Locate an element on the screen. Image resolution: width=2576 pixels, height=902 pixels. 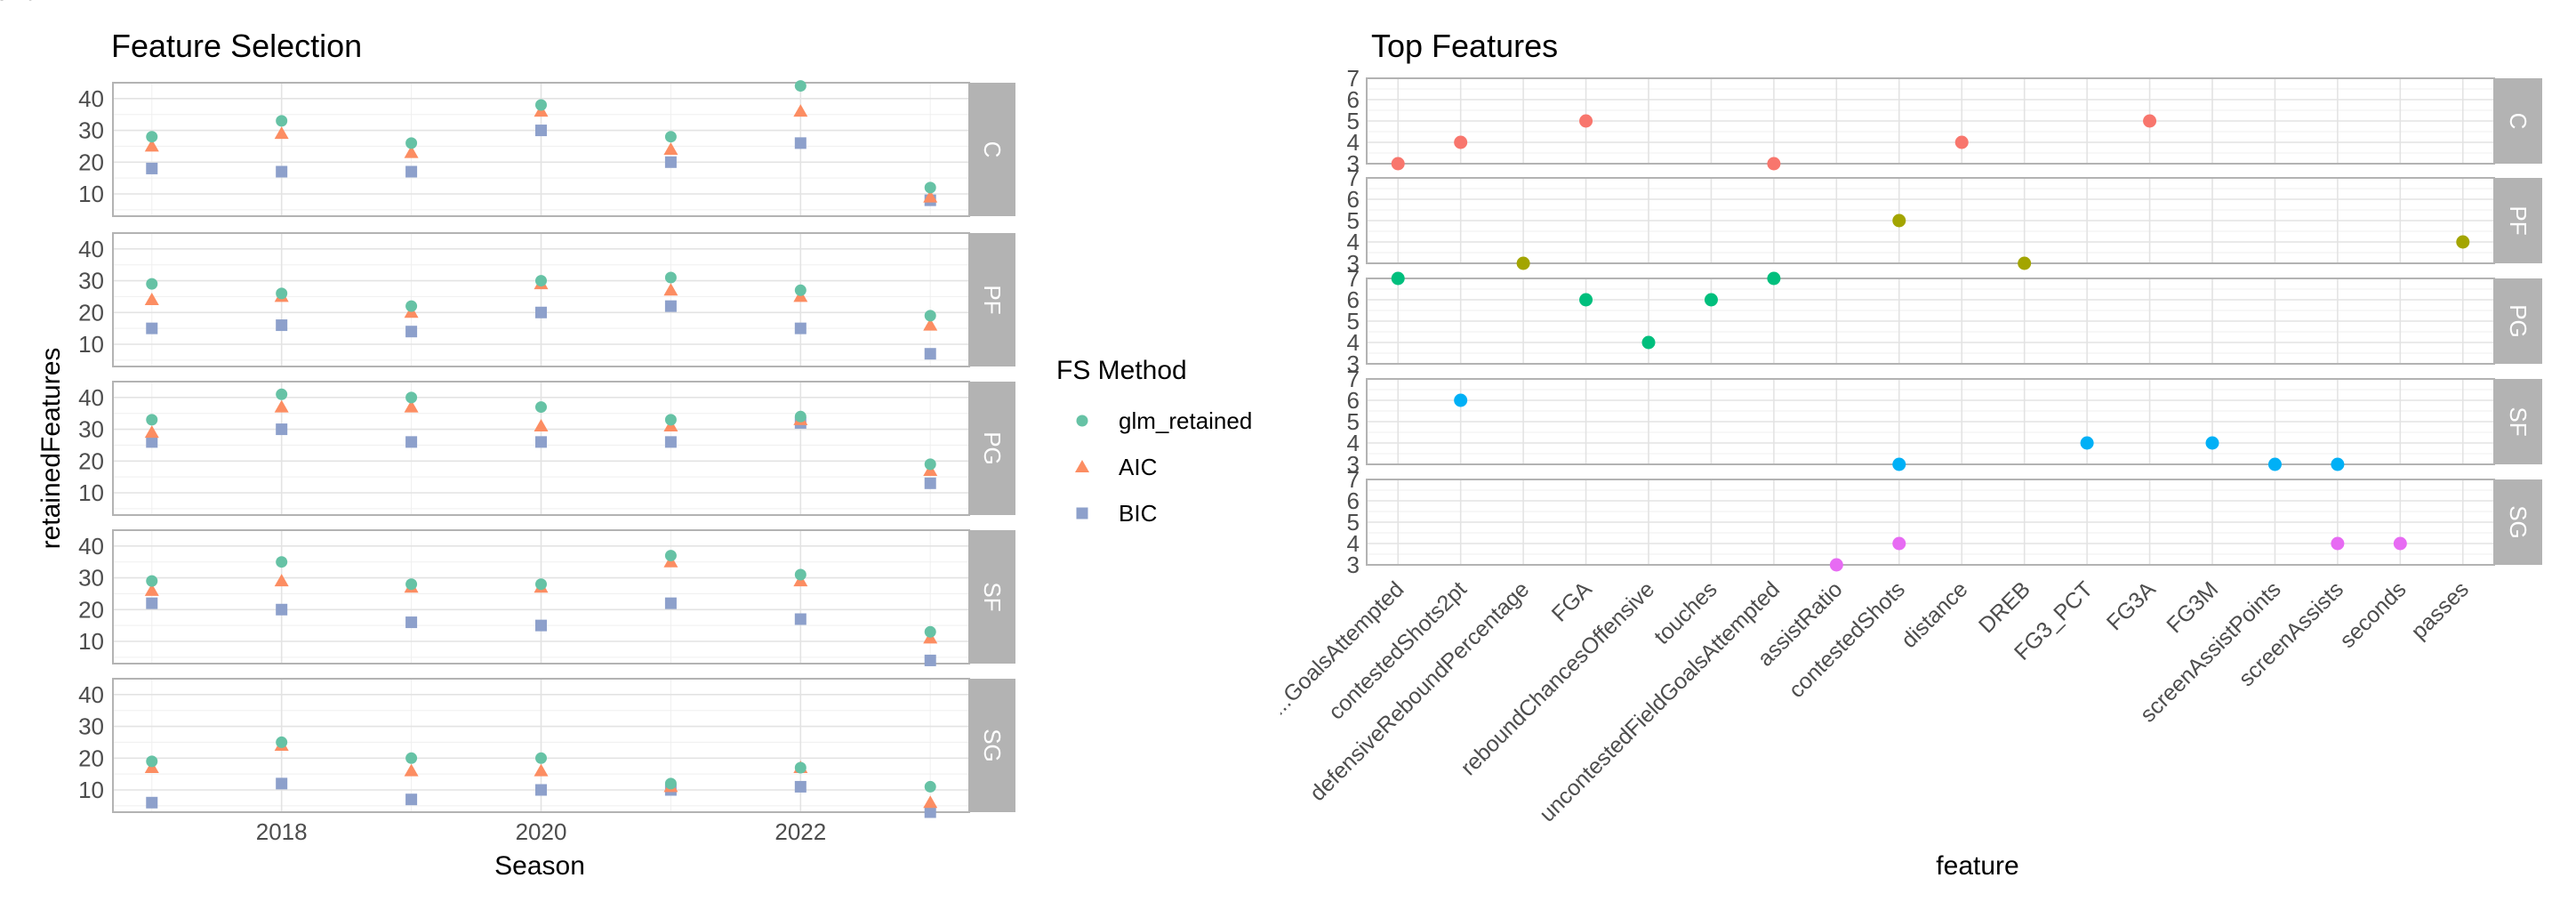
y-tick-label: 5 is located at coordinates (1353, 421).